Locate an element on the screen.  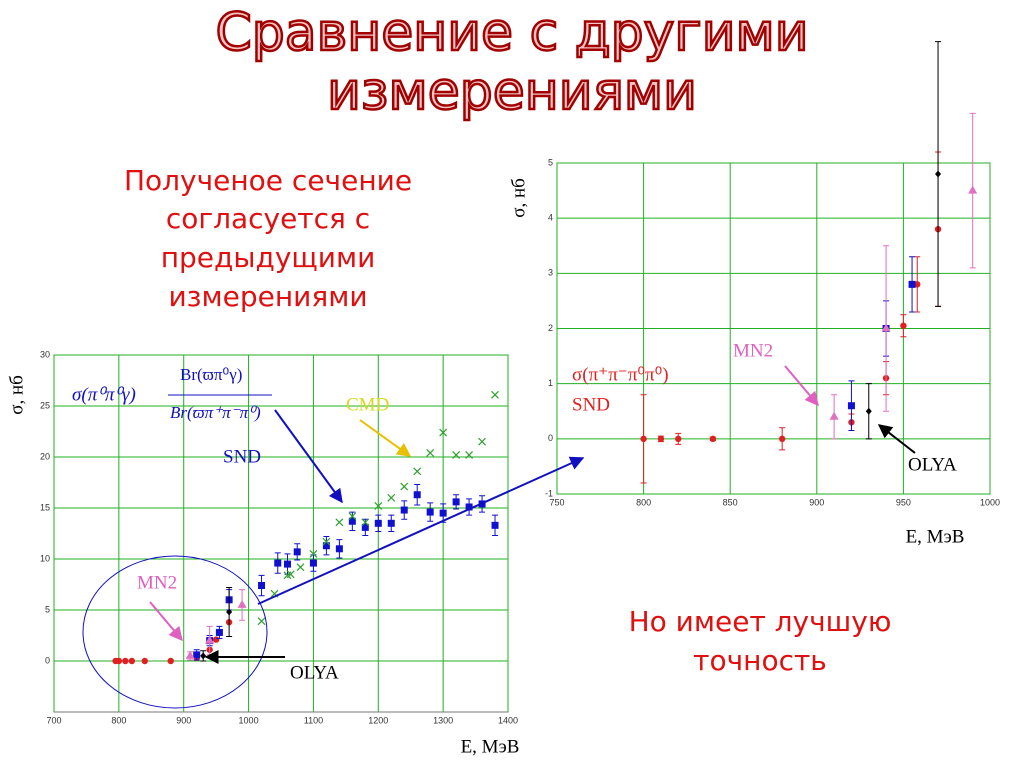
y-tick-label: -1 is located at coordinates (549, 493).